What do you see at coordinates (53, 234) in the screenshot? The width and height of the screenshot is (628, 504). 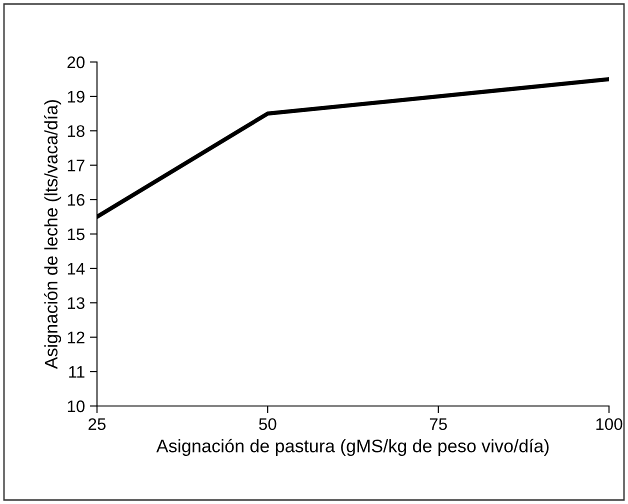 I see `y-axis-title: Asignación de leche (lts/vaca/día)` at bounding box center [53, 234].